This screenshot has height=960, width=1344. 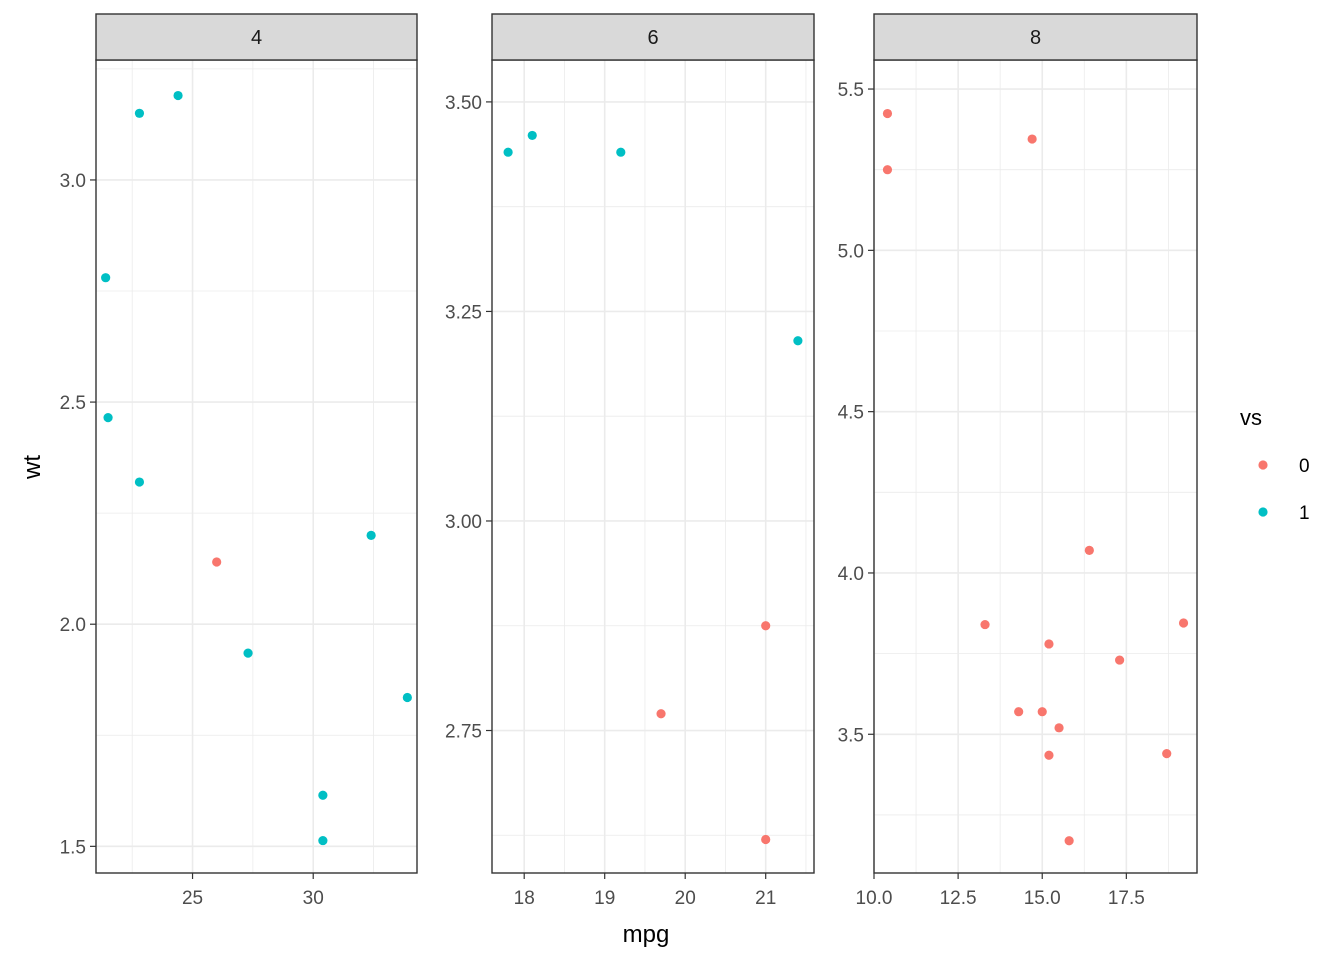 What do you see at coordinates (73, 847) in the screenshot?
I see `y-tick-label: 1.5` at bounding box center [73, 847].